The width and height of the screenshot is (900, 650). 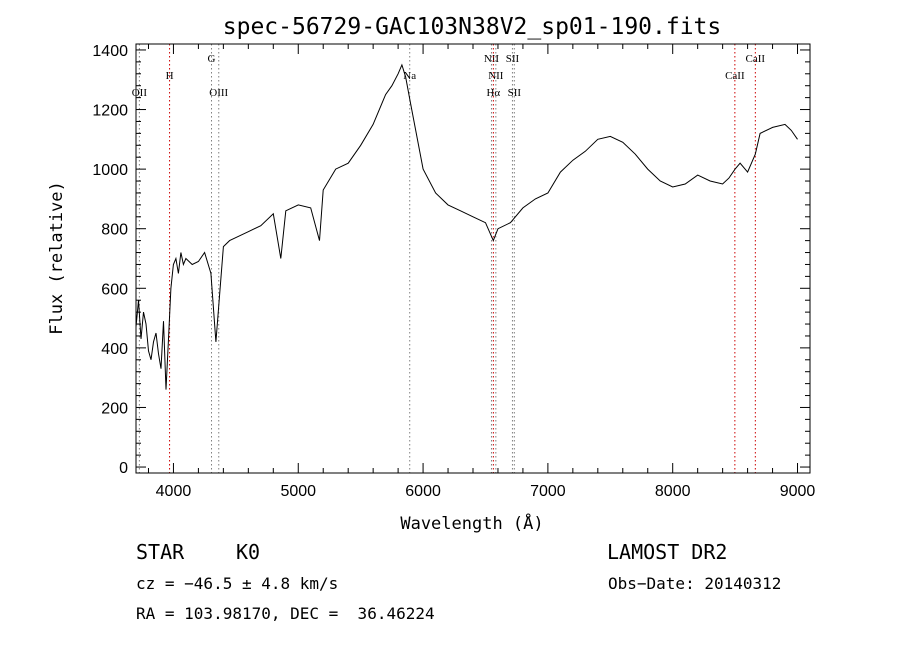 What do you see at coordinates (123, 468) in the screenshot?
I see `y-tick-label: 0` at bounding box center [123, 468].